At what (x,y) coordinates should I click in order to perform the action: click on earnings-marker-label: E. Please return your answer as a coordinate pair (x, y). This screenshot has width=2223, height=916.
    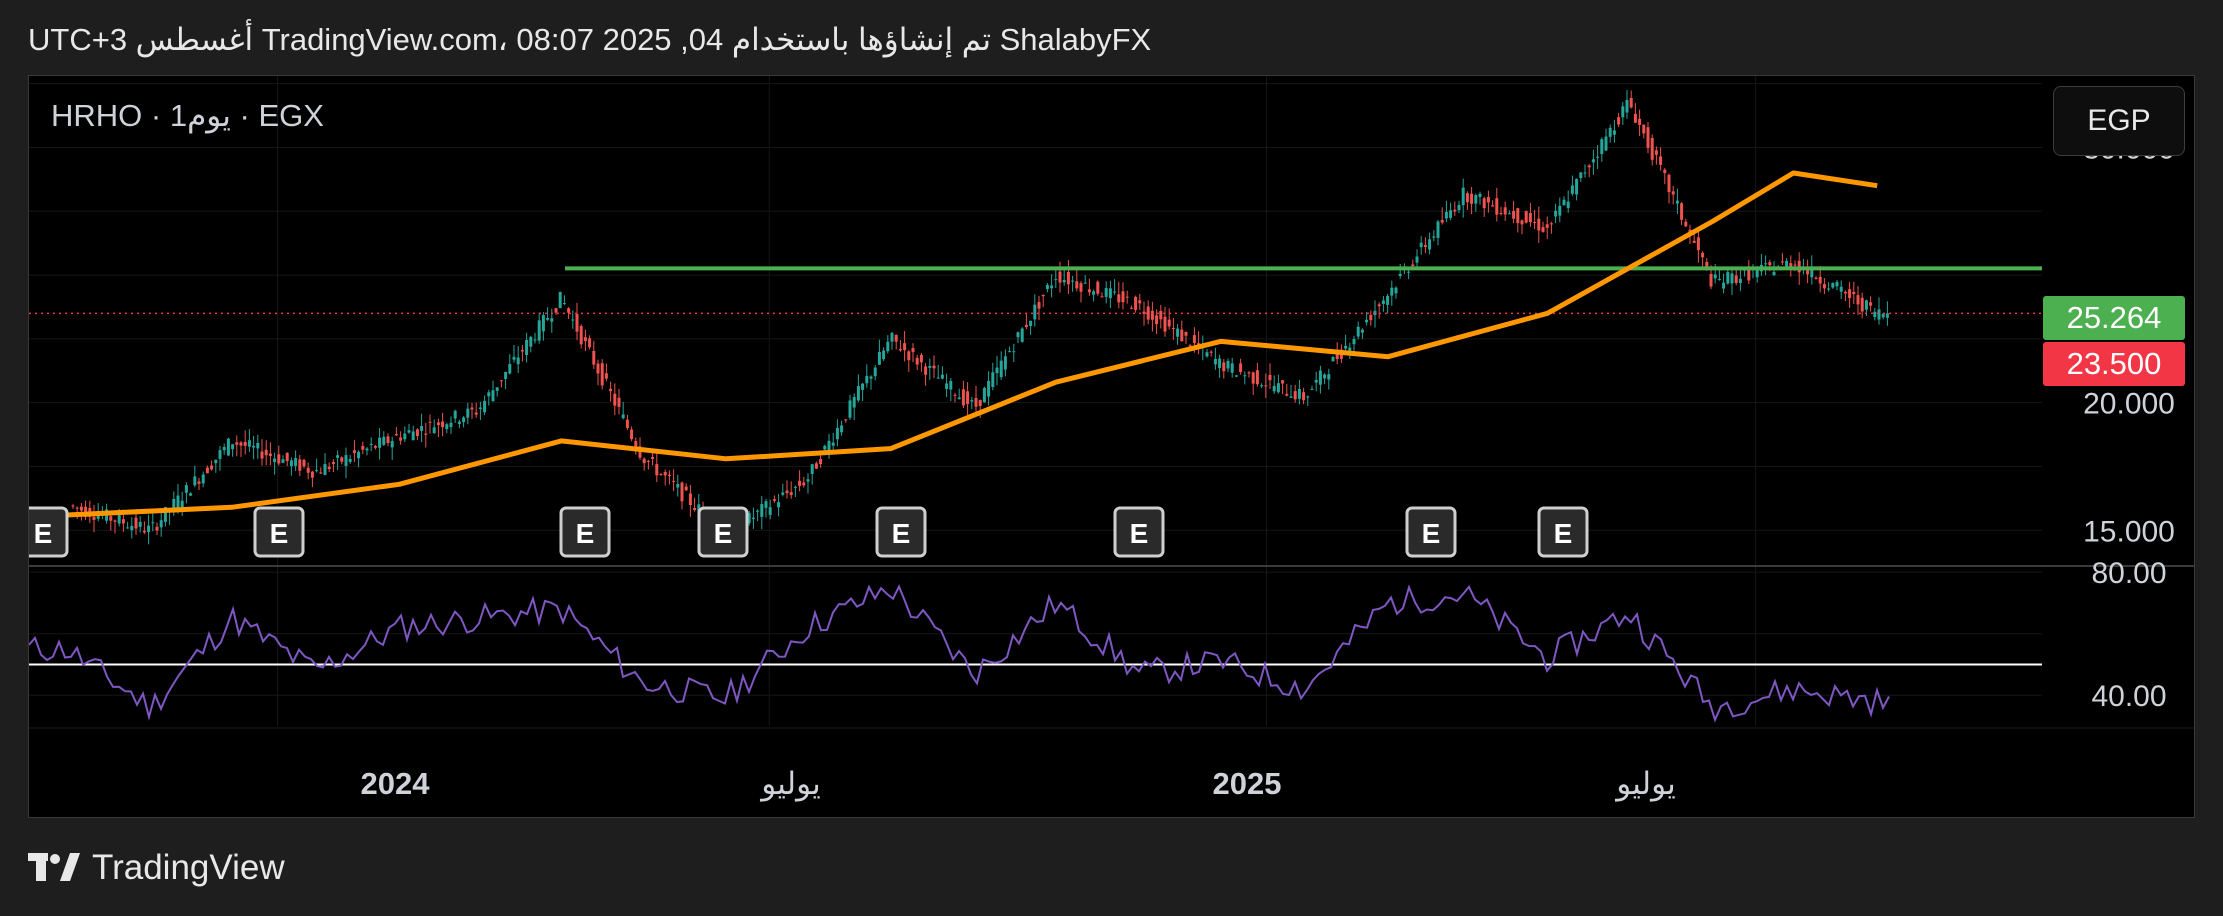
    Looking at the image, I should click on (723, 533).